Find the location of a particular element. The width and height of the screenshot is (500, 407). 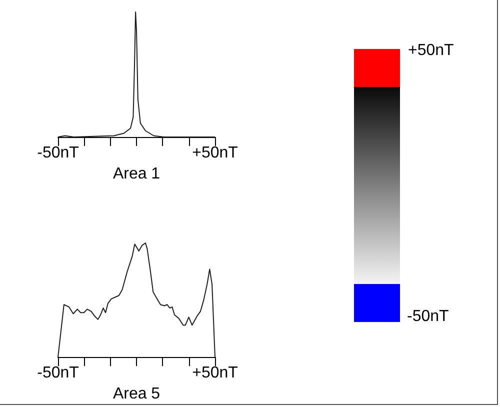

x-axis-title: Area 1 is located at coordinates (136, 173).